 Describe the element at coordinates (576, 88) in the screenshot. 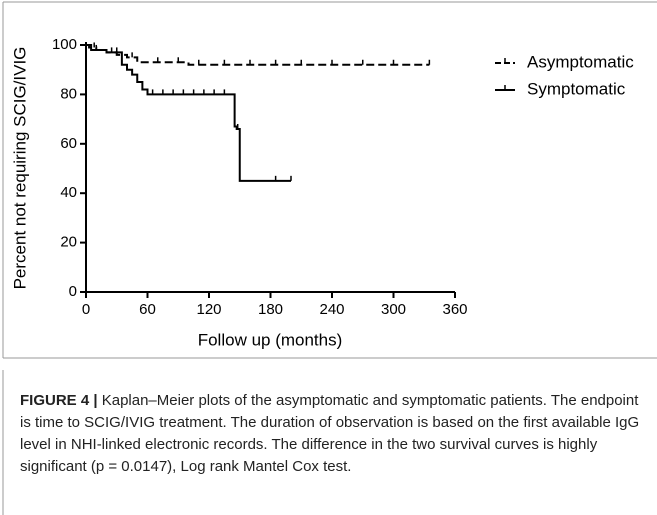

I see `legend-label: Symptomatic` at that location.